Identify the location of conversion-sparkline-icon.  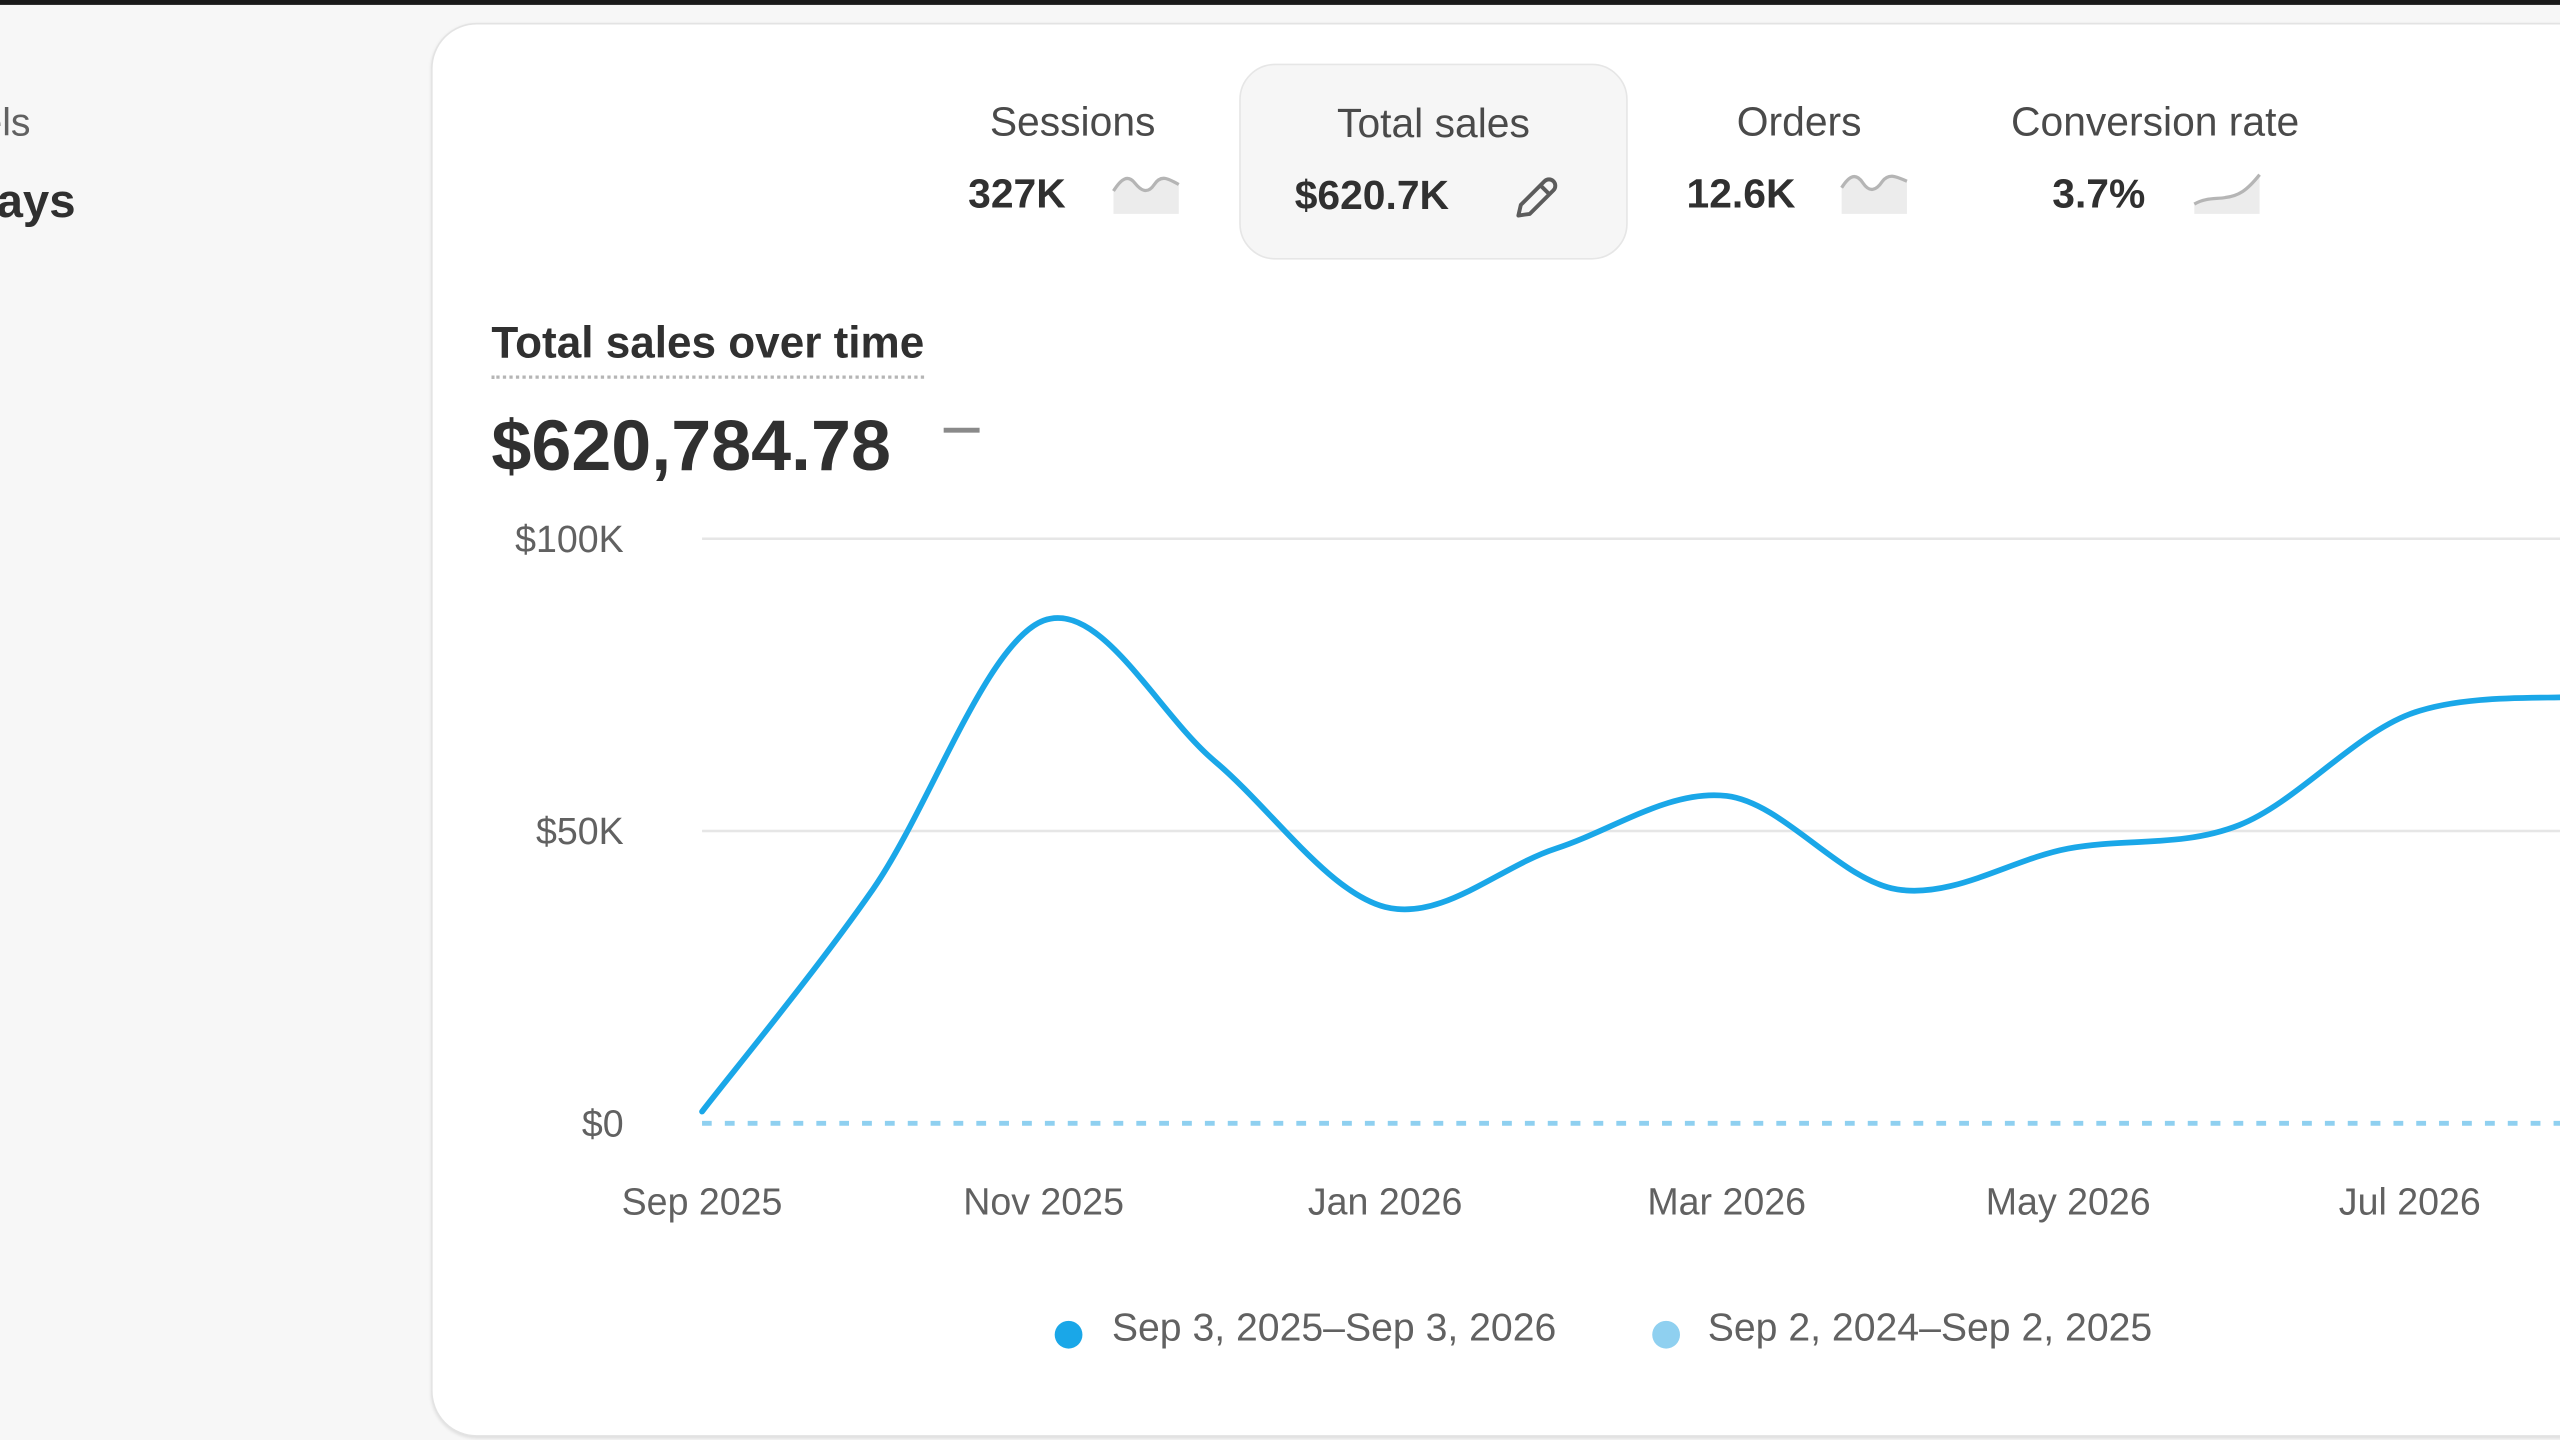
(2227, 193).